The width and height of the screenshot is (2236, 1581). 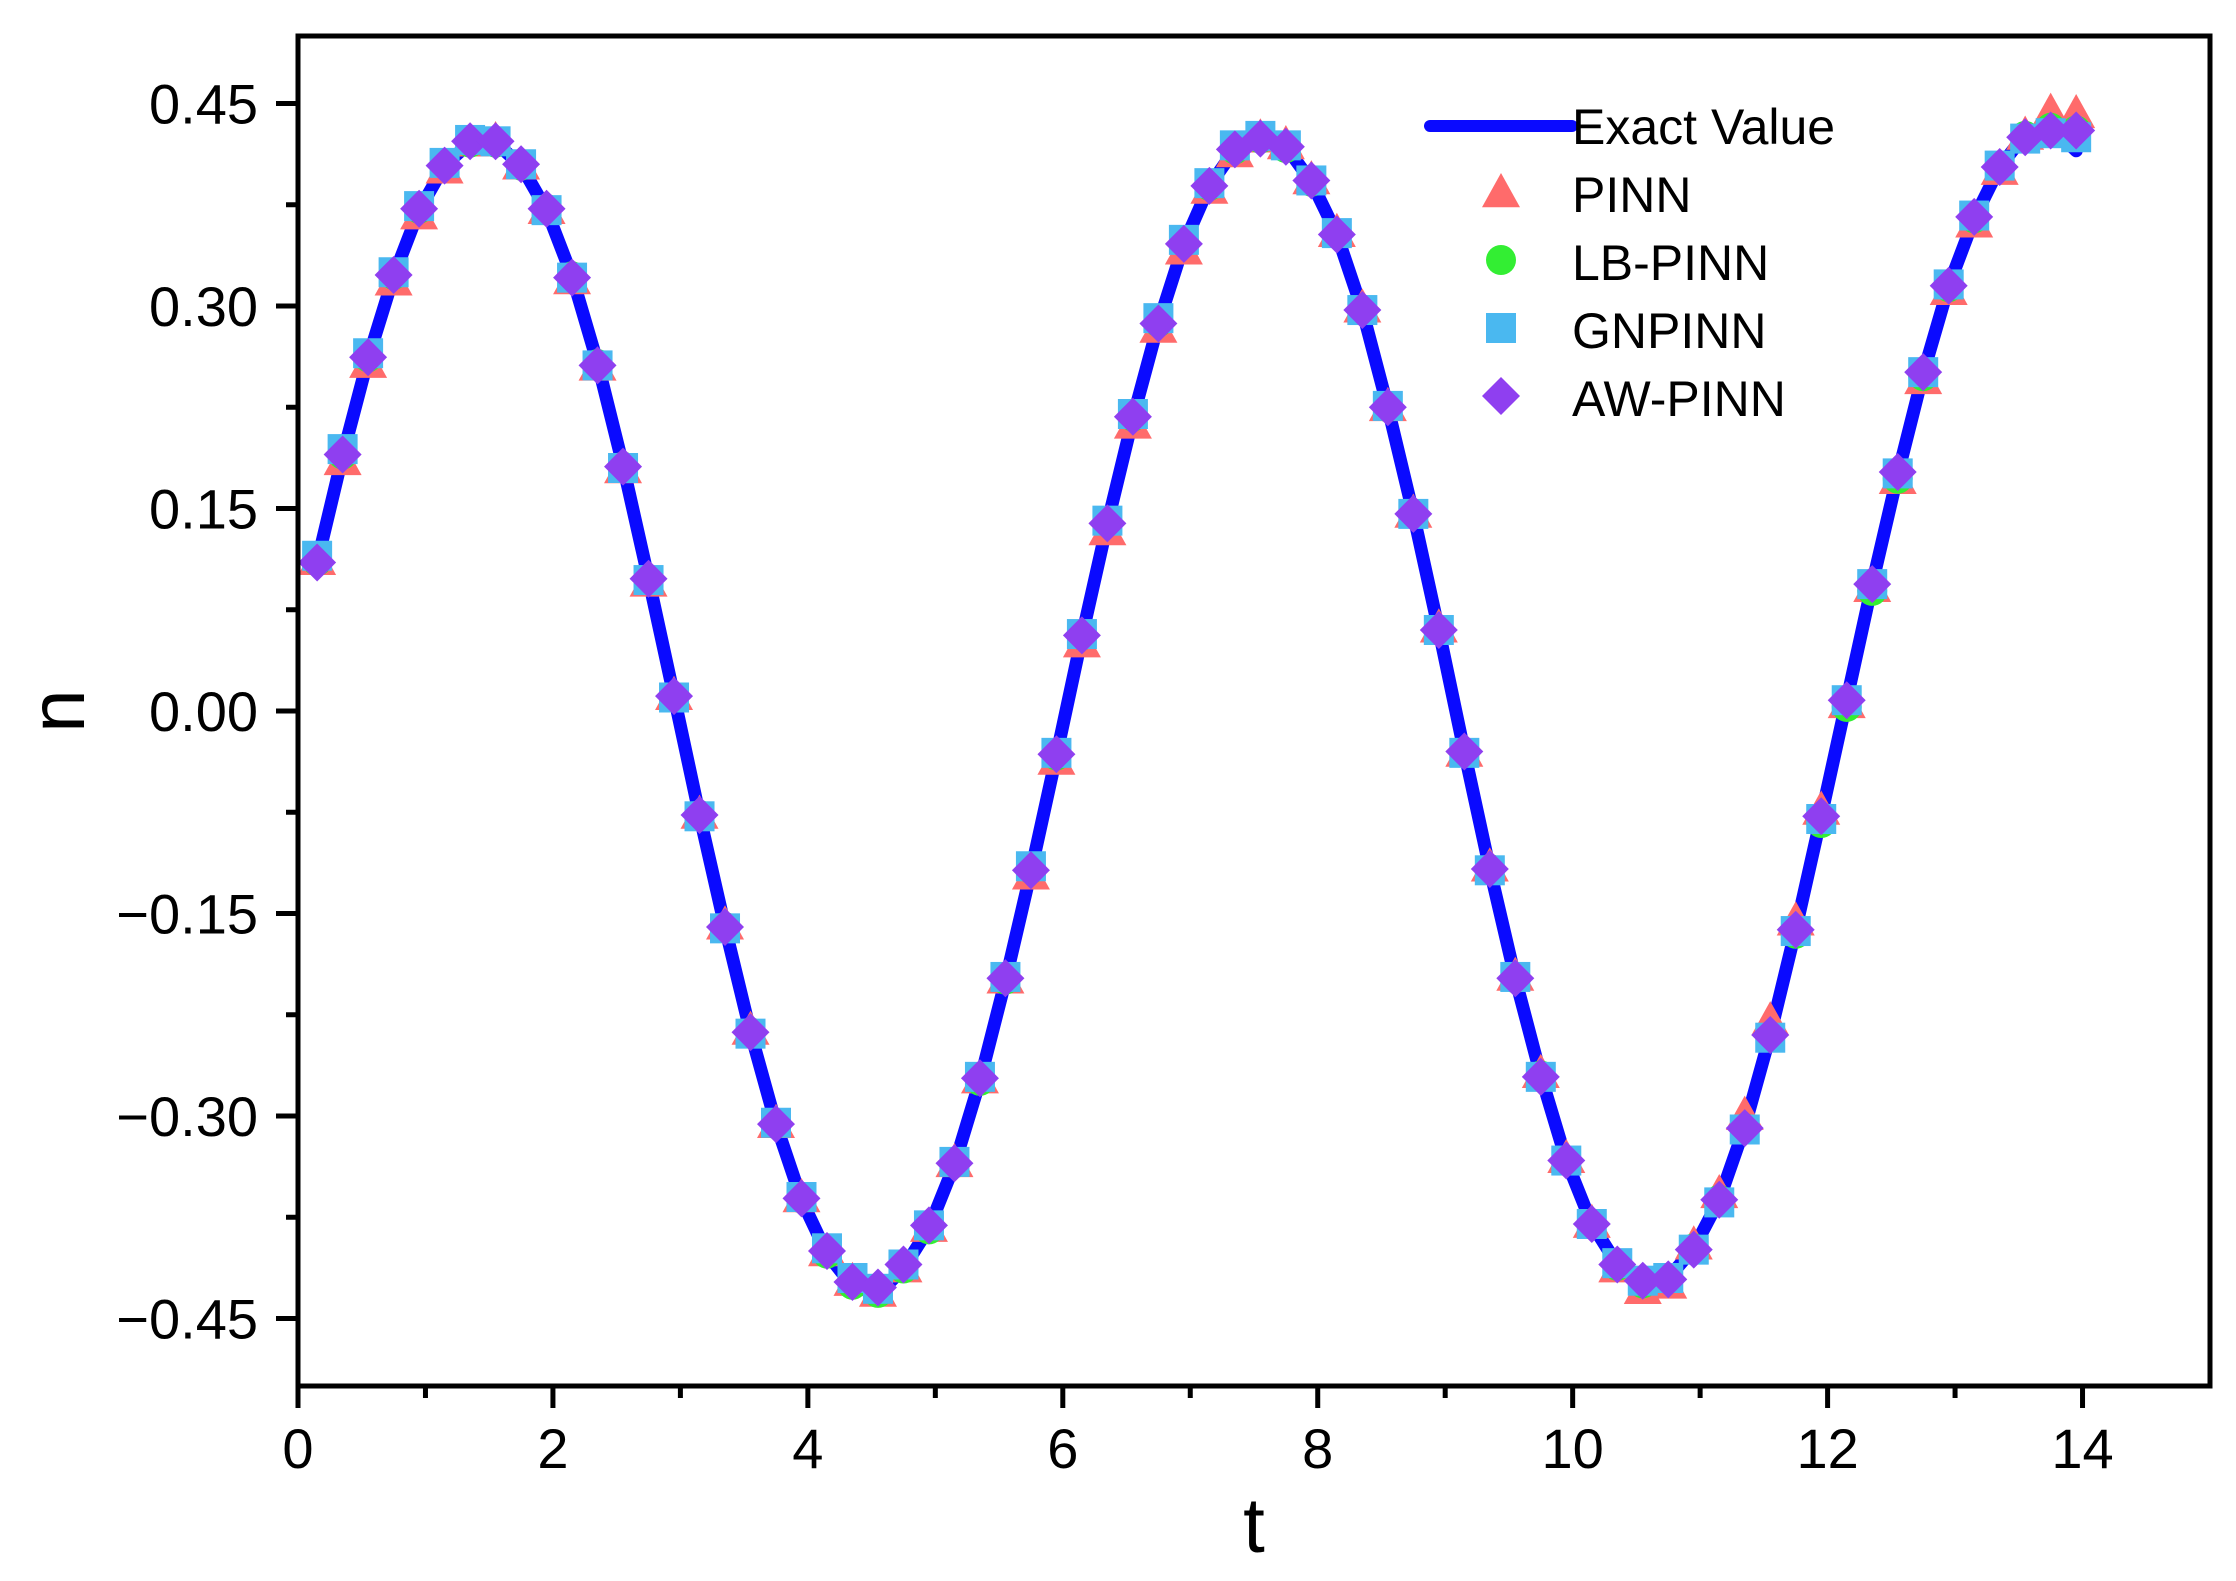 I want to click on legend-label: Exact Value, so click(x=1703, y=127).